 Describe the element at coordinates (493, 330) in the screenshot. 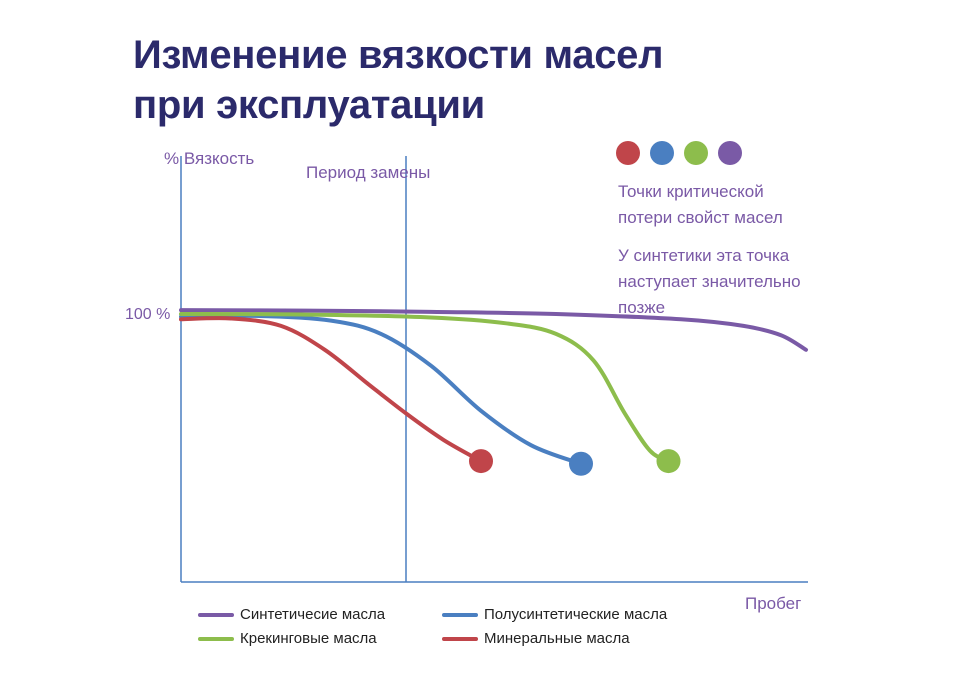

I see `series-line-synthetic` at that location.